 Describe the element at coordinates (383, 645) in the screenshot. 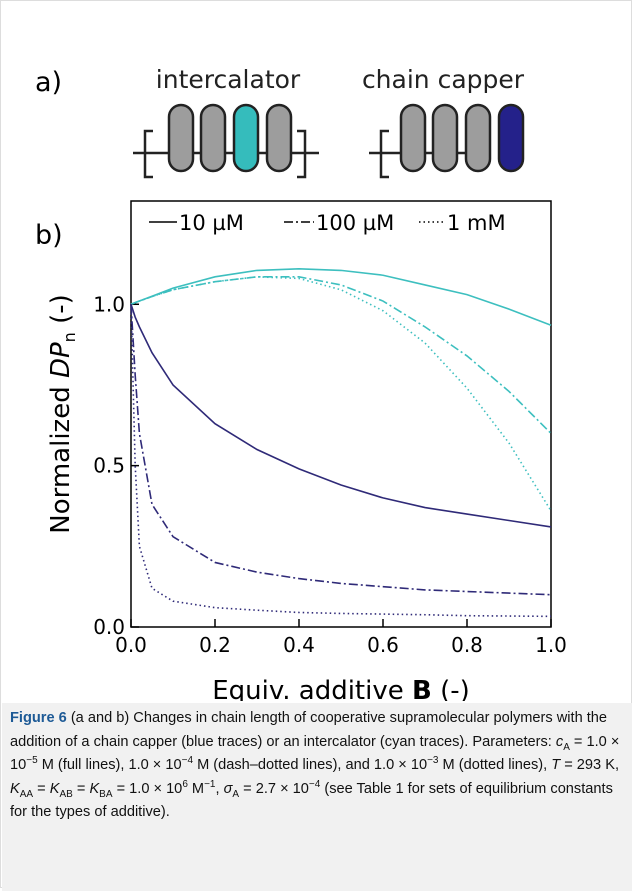

I see `x-tick-label: 0.6` at that location.